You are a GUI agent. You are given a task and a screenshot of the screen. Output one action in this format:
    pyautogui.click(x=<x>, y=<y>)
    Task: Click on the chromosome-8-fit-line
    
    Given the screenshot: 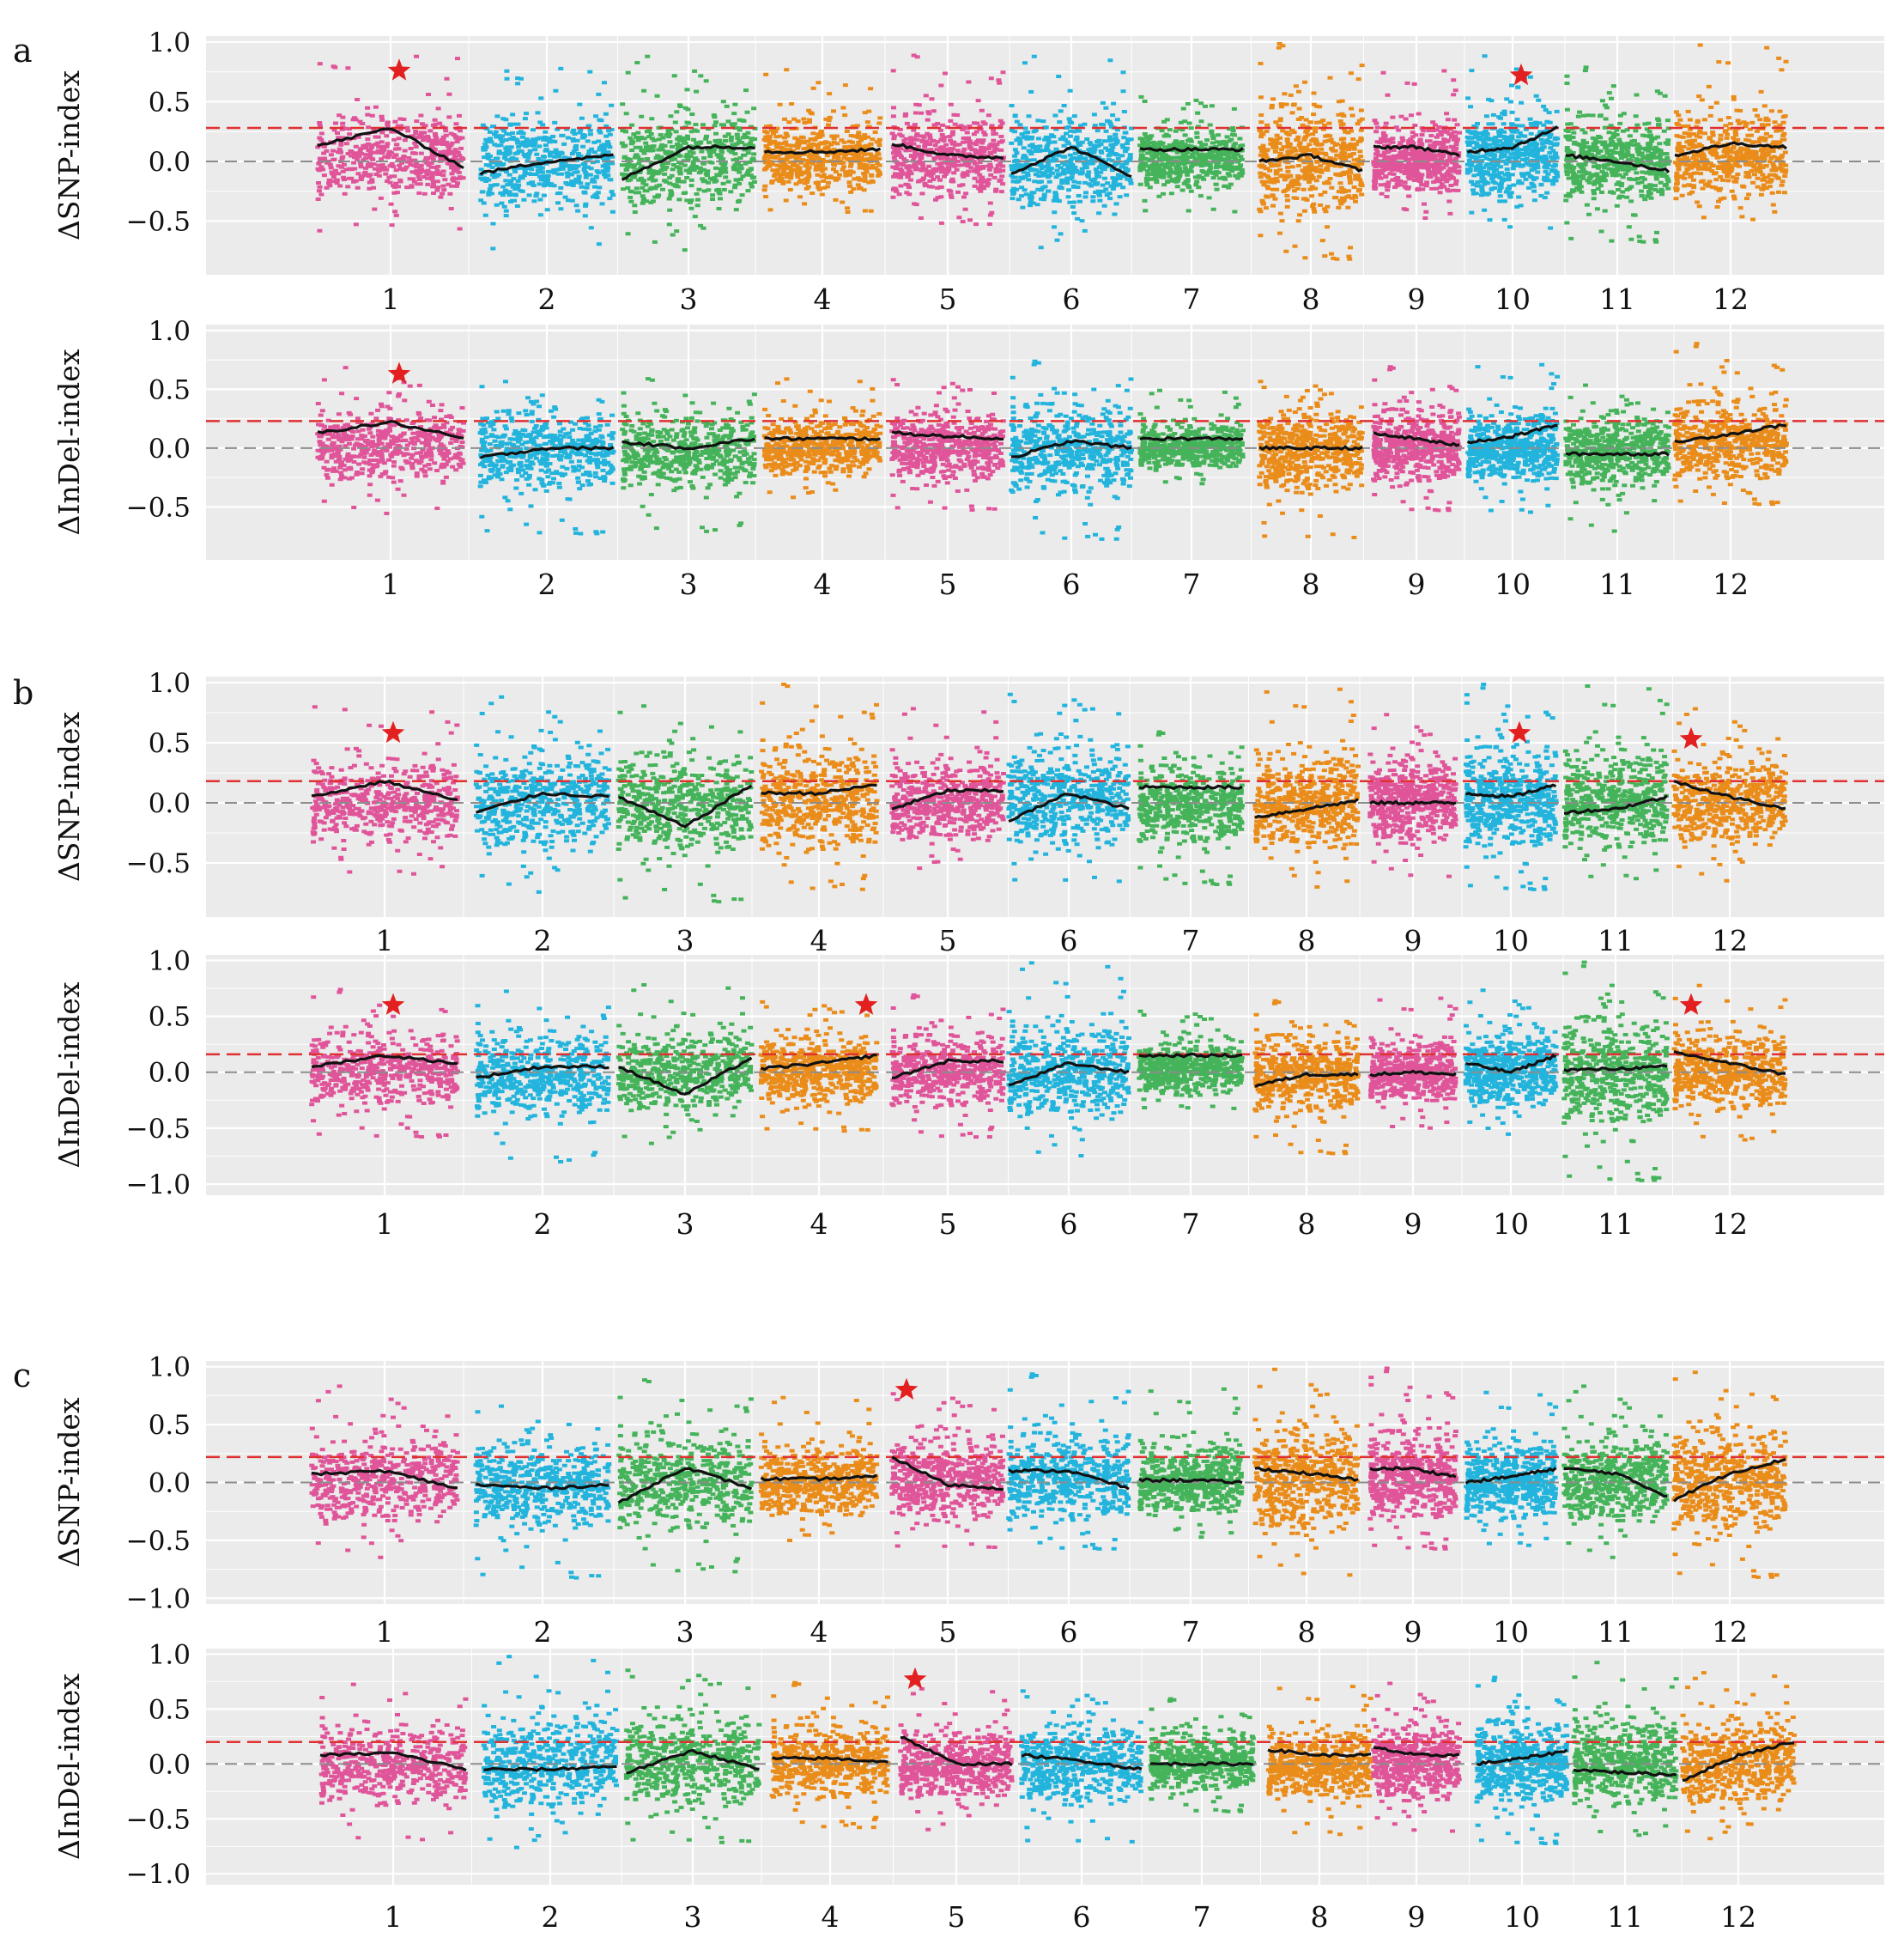 What is the action you would take?
    pyautogui.click(x=1311, y=449)
    